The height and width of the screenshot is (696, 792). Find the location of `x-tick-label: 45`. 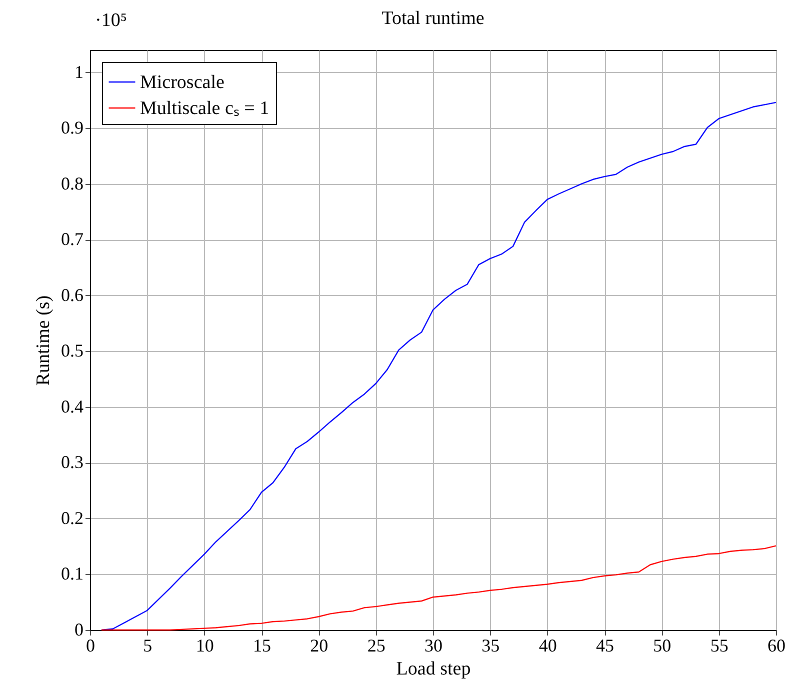

x-tick-label: 45 is located at coordinates (605, 646).